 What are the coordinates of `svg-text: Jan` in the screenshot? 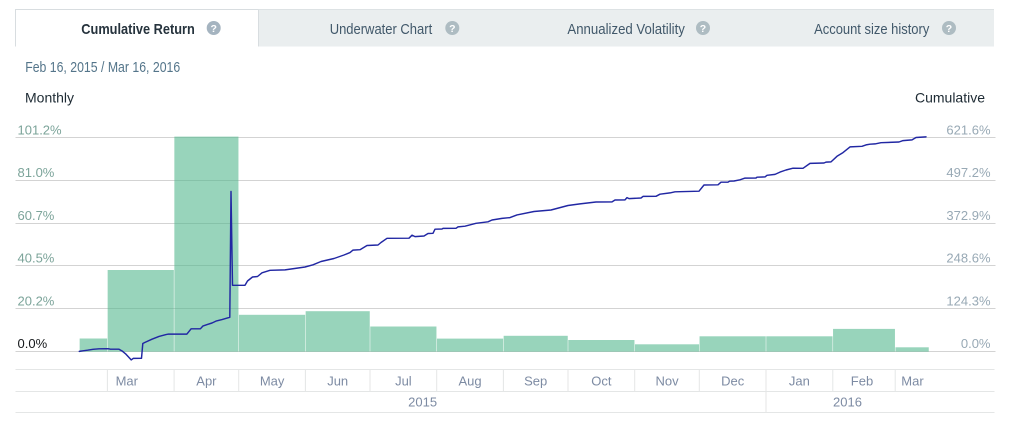 It's located at (799, 381).